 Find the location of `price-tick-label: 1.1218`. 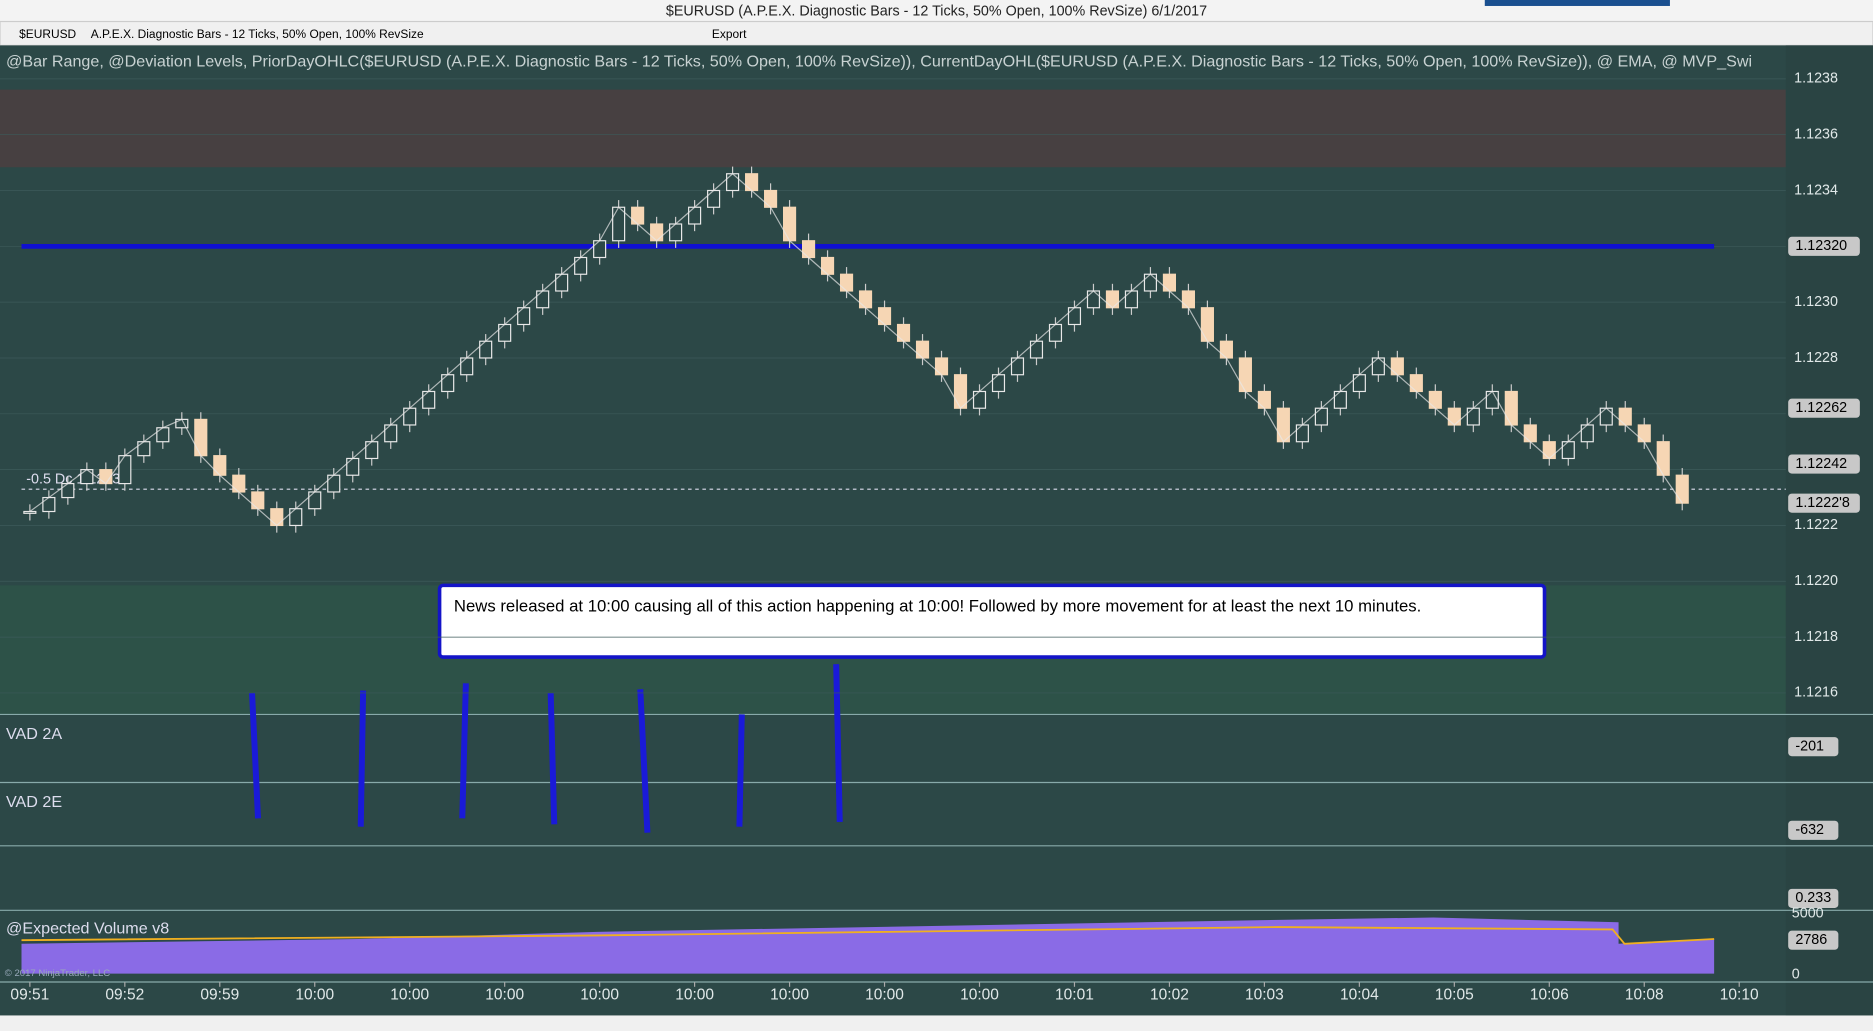

price-tick-label: 1.1218 is located at coordinates (1816, 637).